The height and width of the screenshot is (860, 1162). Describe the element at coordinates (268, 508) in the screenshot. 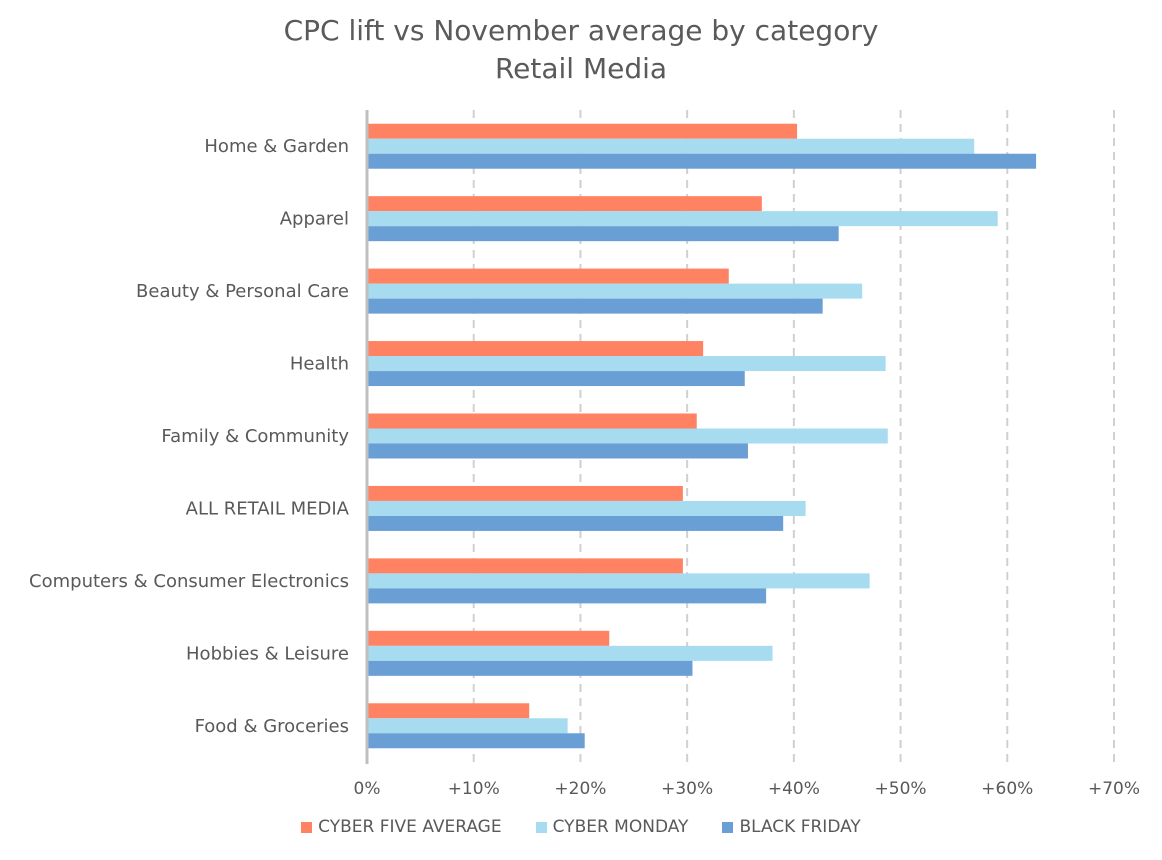

I see `category-label-all-retail-media: ALL RETAIL MEDIA` at that location.